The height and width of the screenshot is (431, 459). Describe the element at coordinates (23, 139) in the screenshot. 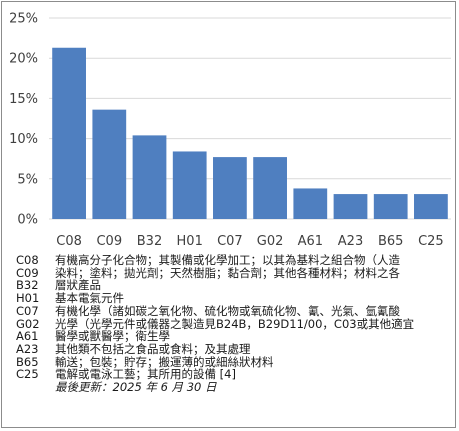

I see `y-tick-label: 10%` at that location.